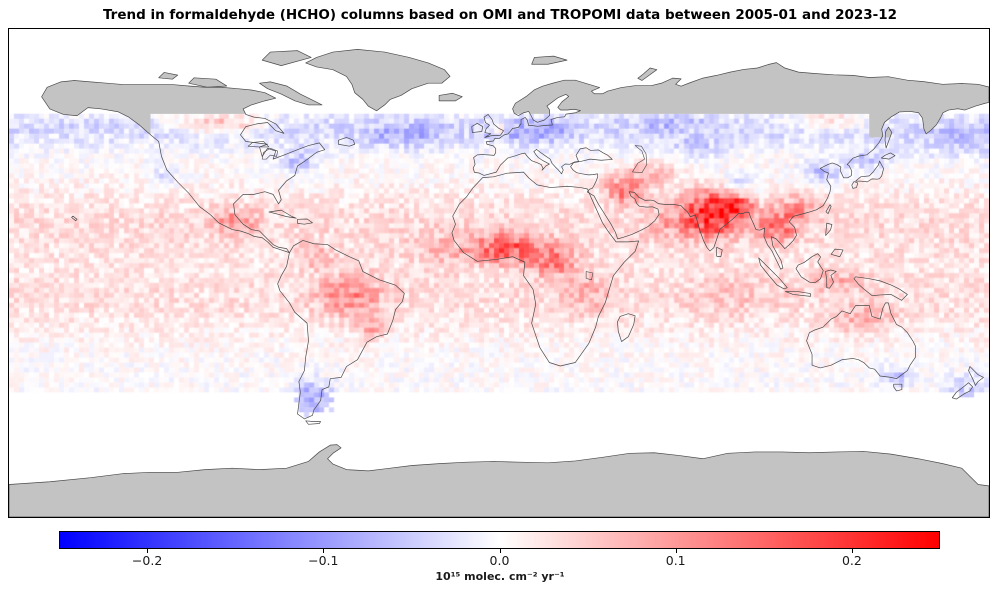 The height and width of the screenshot is (602, 1000). Describe the element at coordinates (773, 273) in the screenshot. I see `landmass-sumatra` at that location.